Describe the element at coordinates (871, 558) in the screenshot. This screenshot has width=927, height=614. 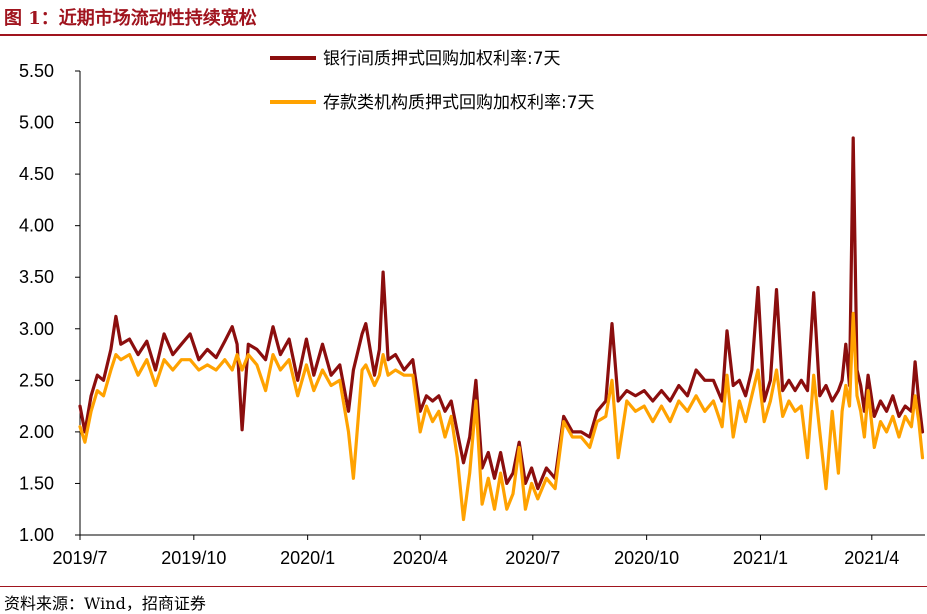
I see `x-tick-label: 2021/4` at that location.